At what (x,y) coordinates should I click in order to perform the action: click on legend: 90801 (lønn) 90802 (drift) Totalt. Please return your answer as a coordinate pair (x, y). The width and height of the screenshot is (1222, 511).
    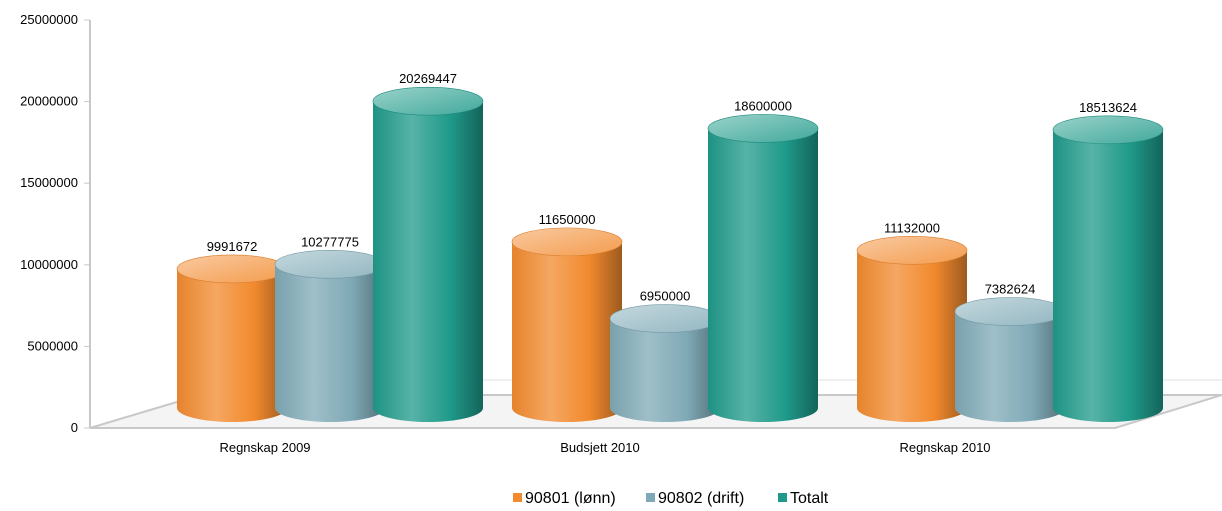
    Looking at the image, I should click on (671, 498).